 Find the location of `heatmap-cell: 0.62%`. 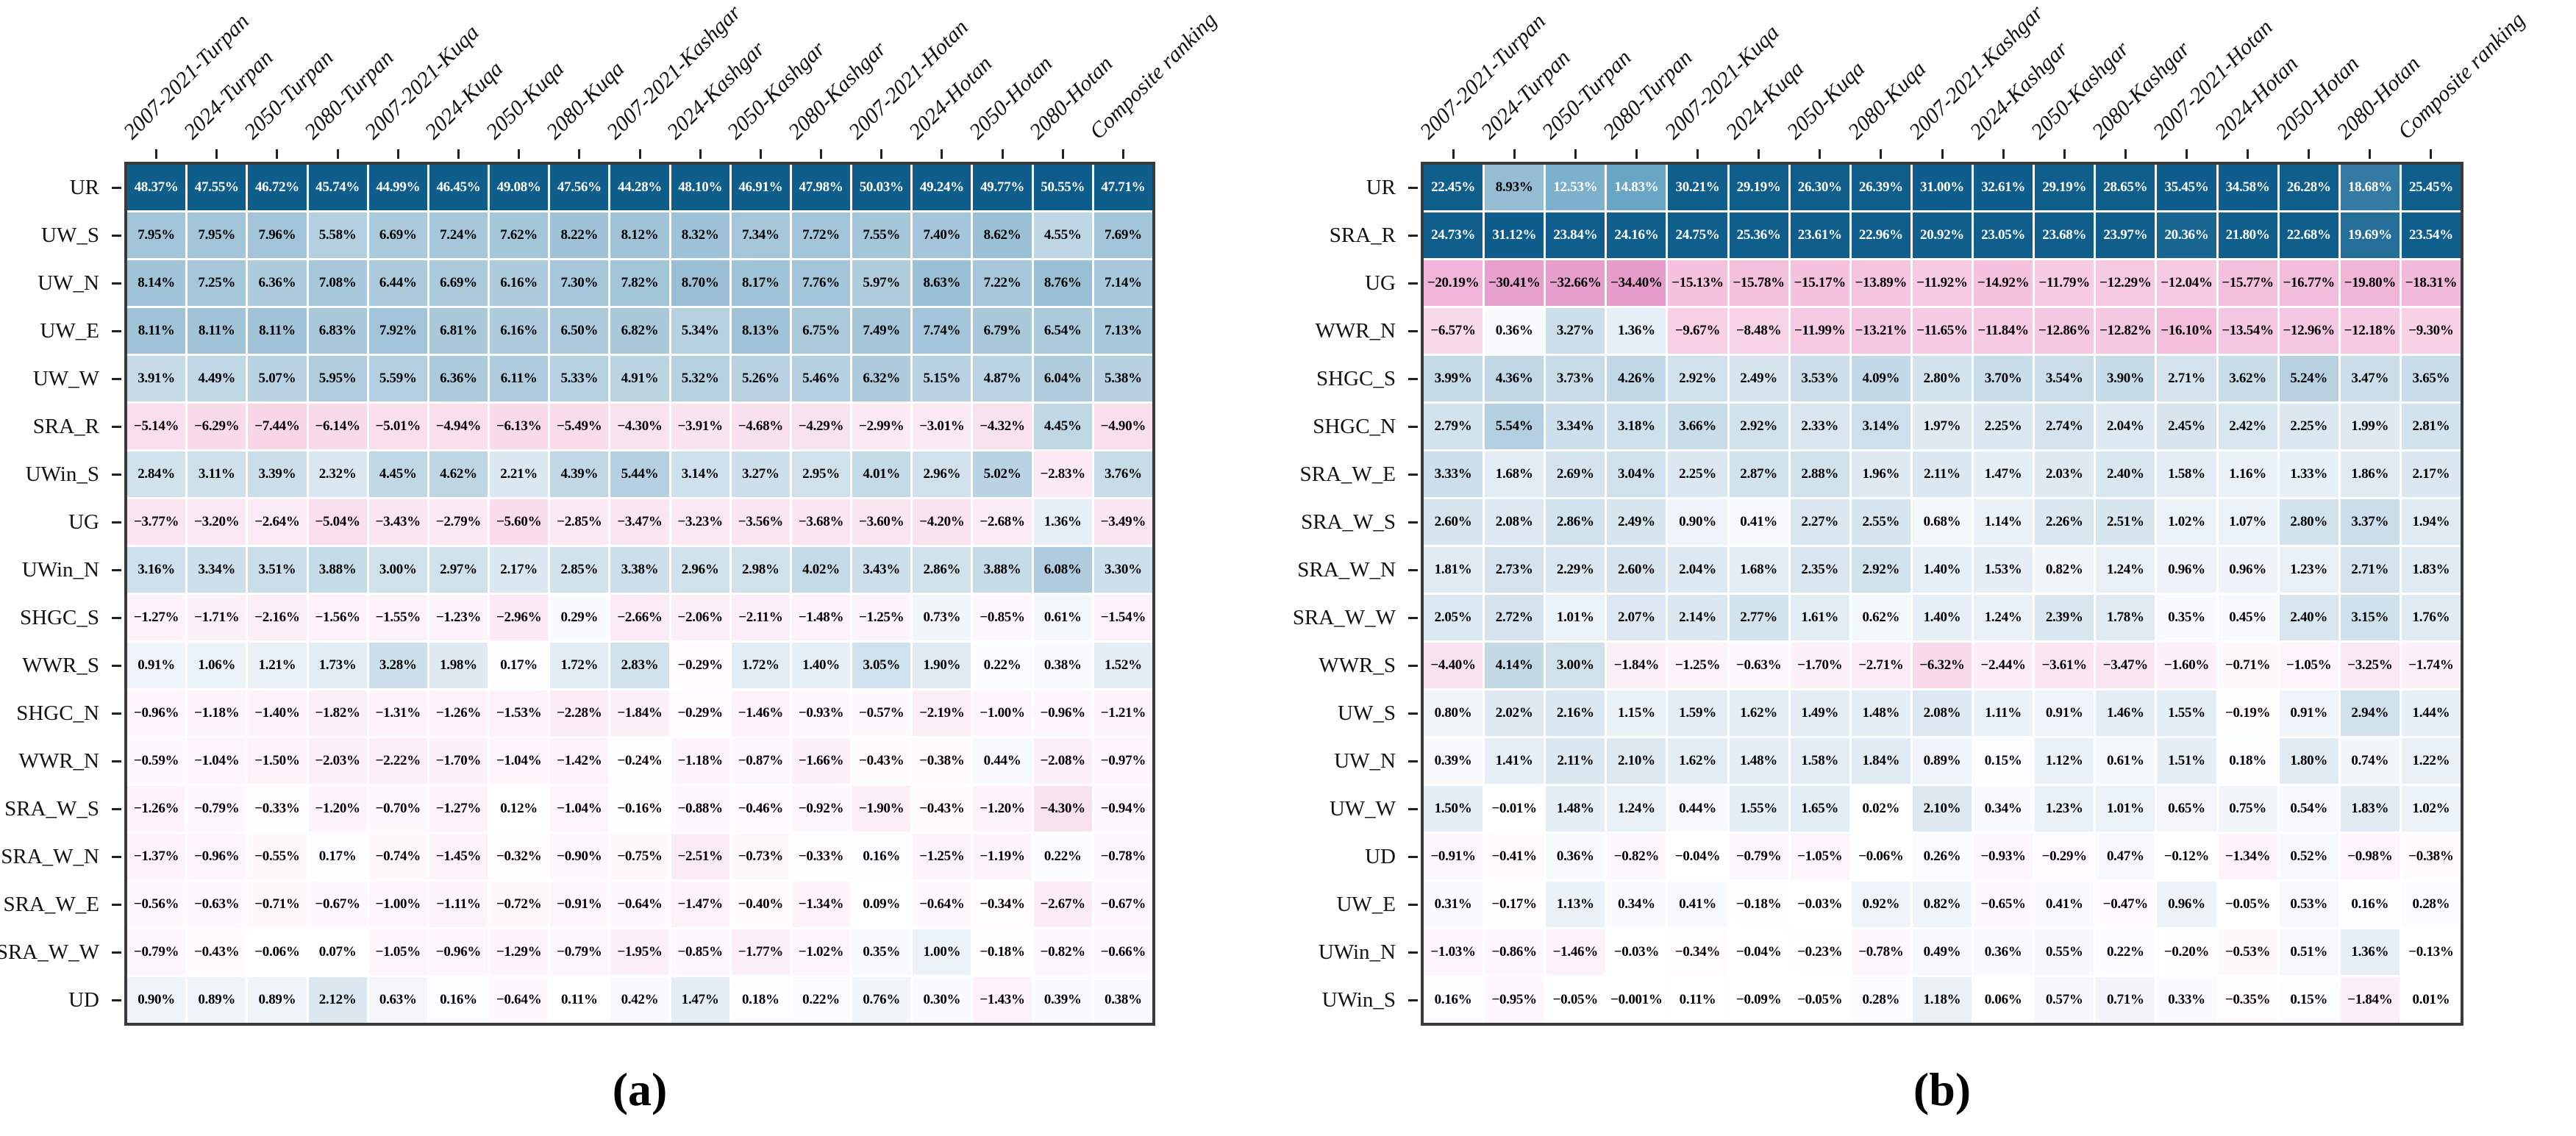

heatmap-cell: 0.62% is located at coordinates (1880, 618).